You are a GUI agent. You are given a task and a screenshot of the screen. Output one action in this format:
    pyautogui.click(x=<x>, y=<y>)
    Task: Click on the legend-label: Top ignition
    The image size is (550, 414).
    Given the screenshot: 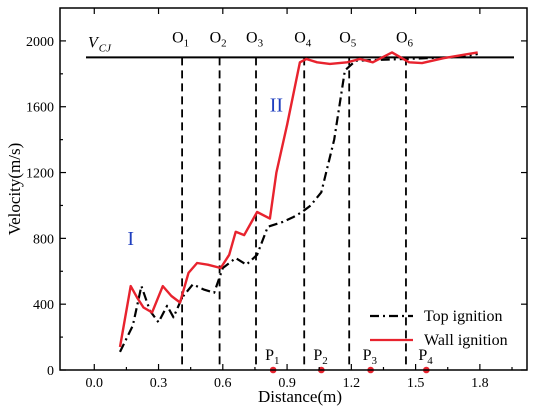 What is the action you would take?
    pyautogui.click(x=463, y=316)
    